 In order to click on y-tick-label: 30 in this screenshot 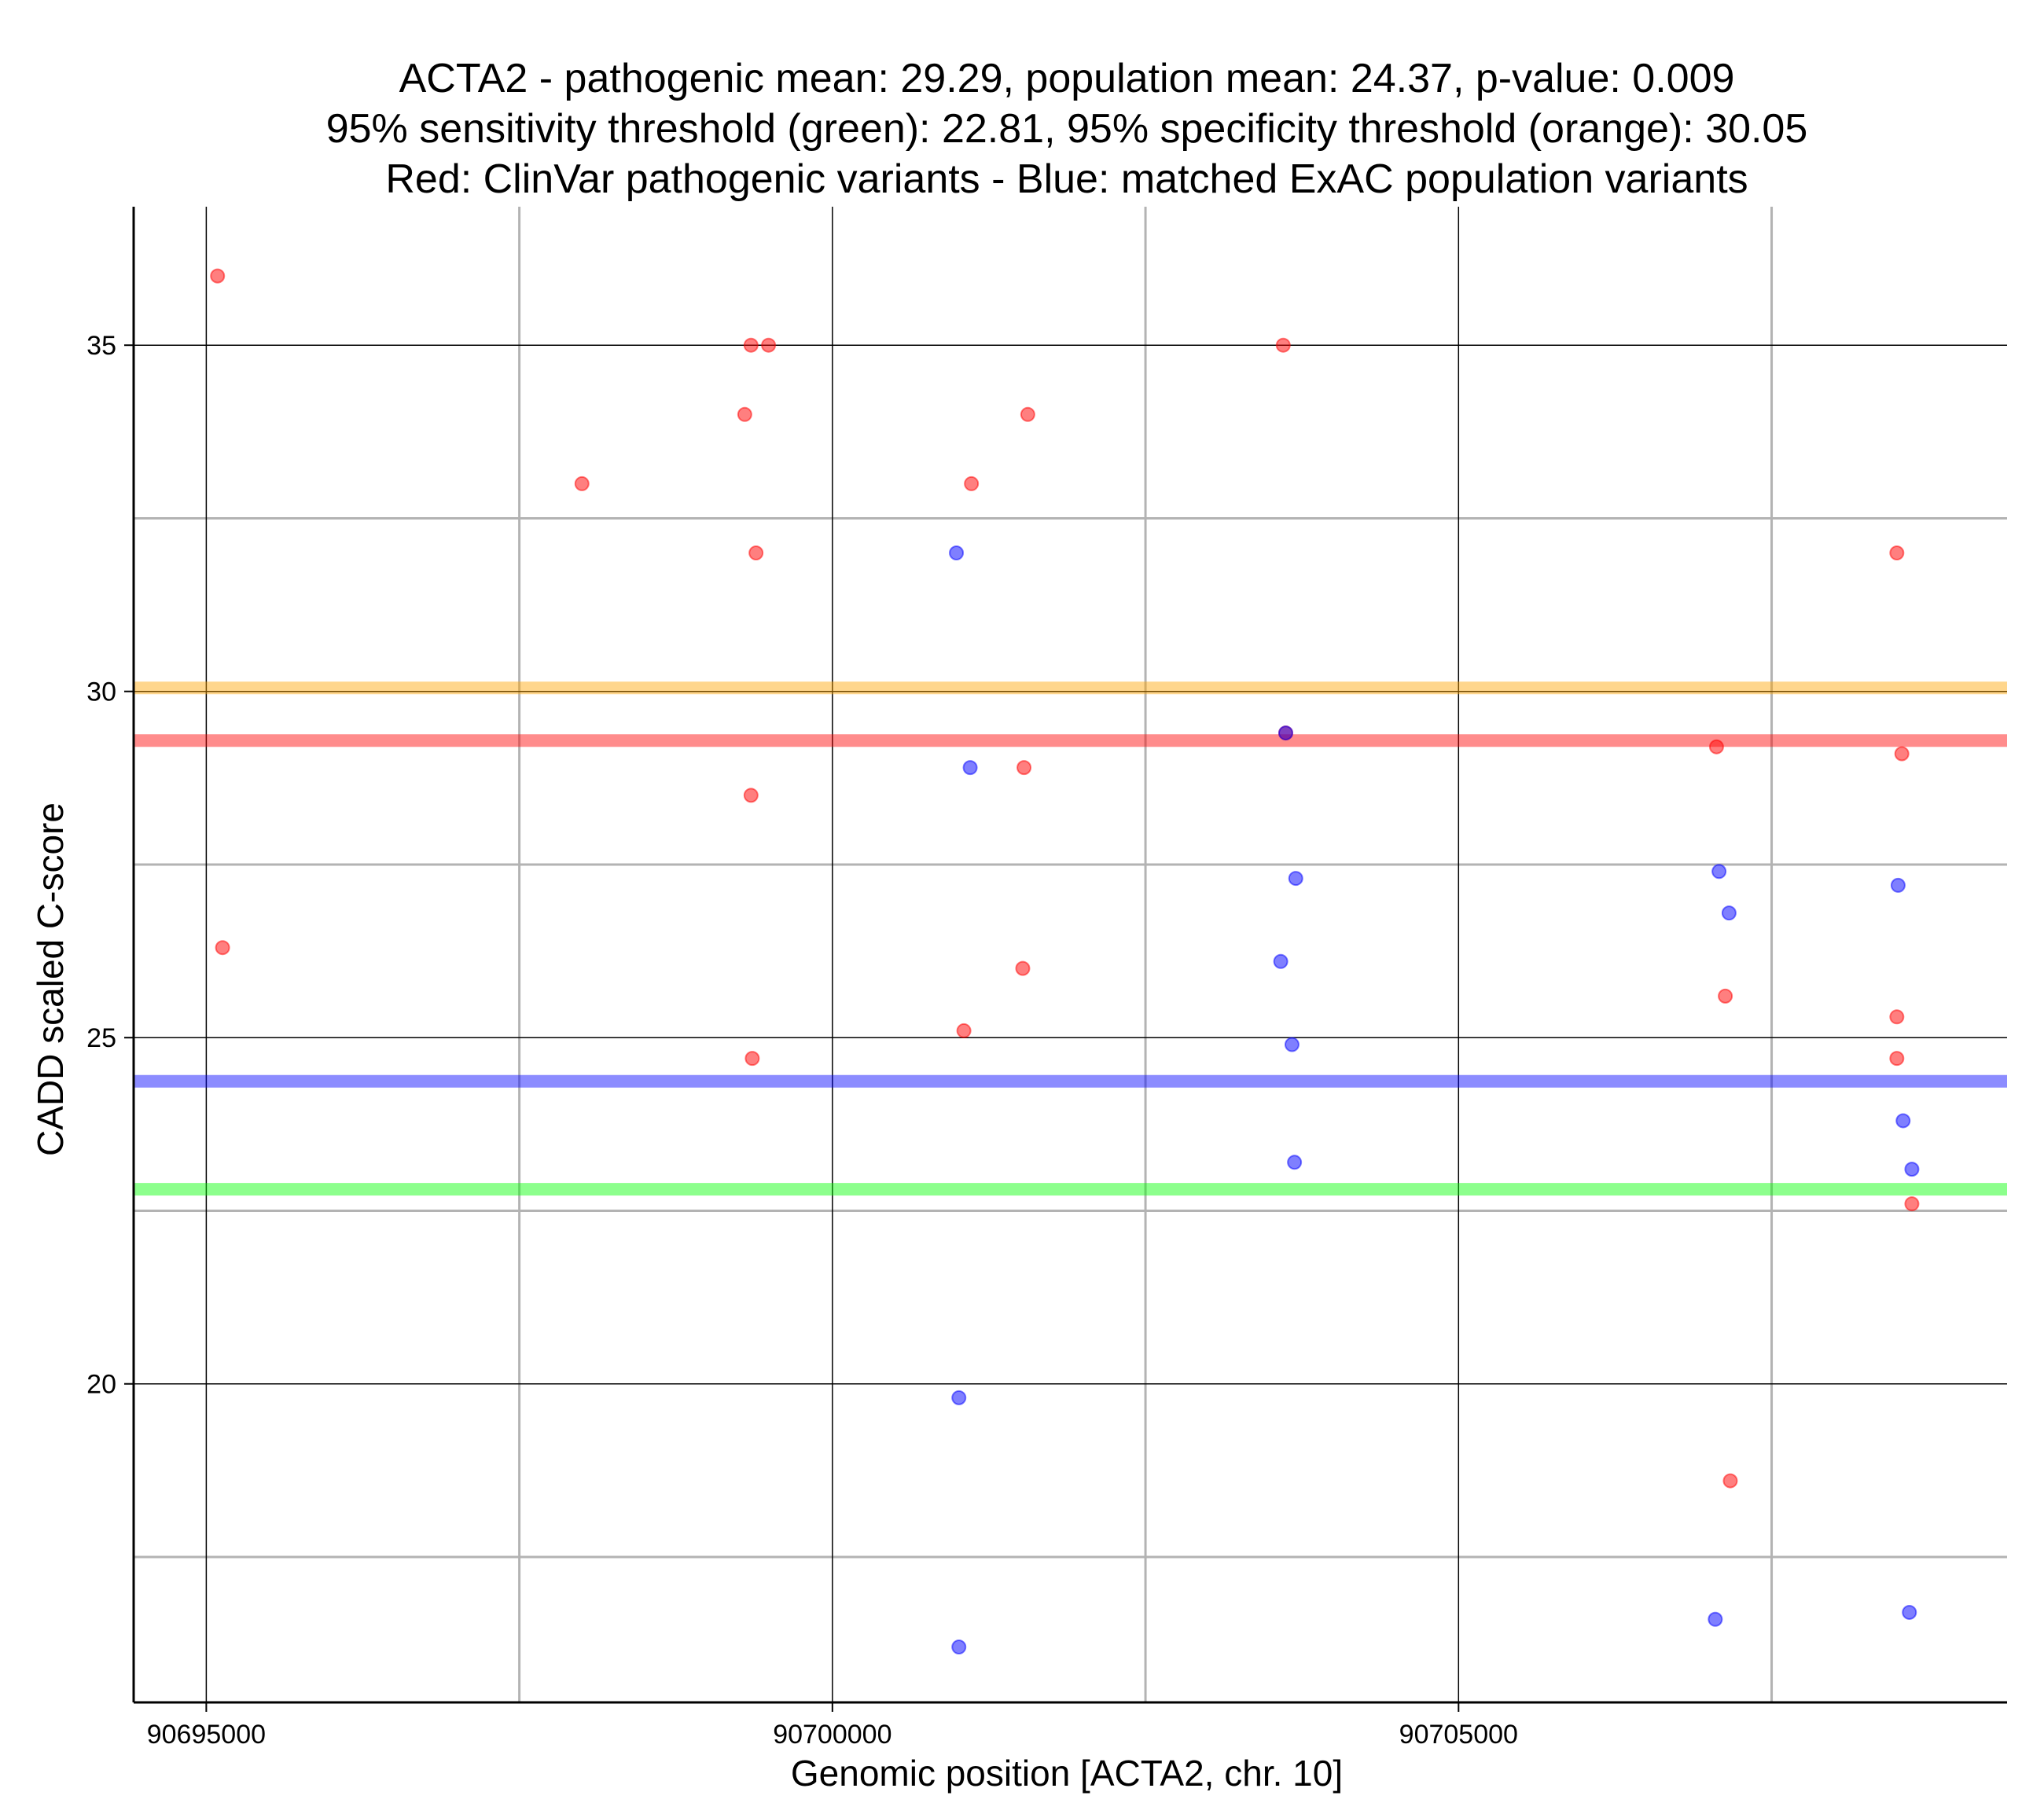, I will do `click(101, 692)`.